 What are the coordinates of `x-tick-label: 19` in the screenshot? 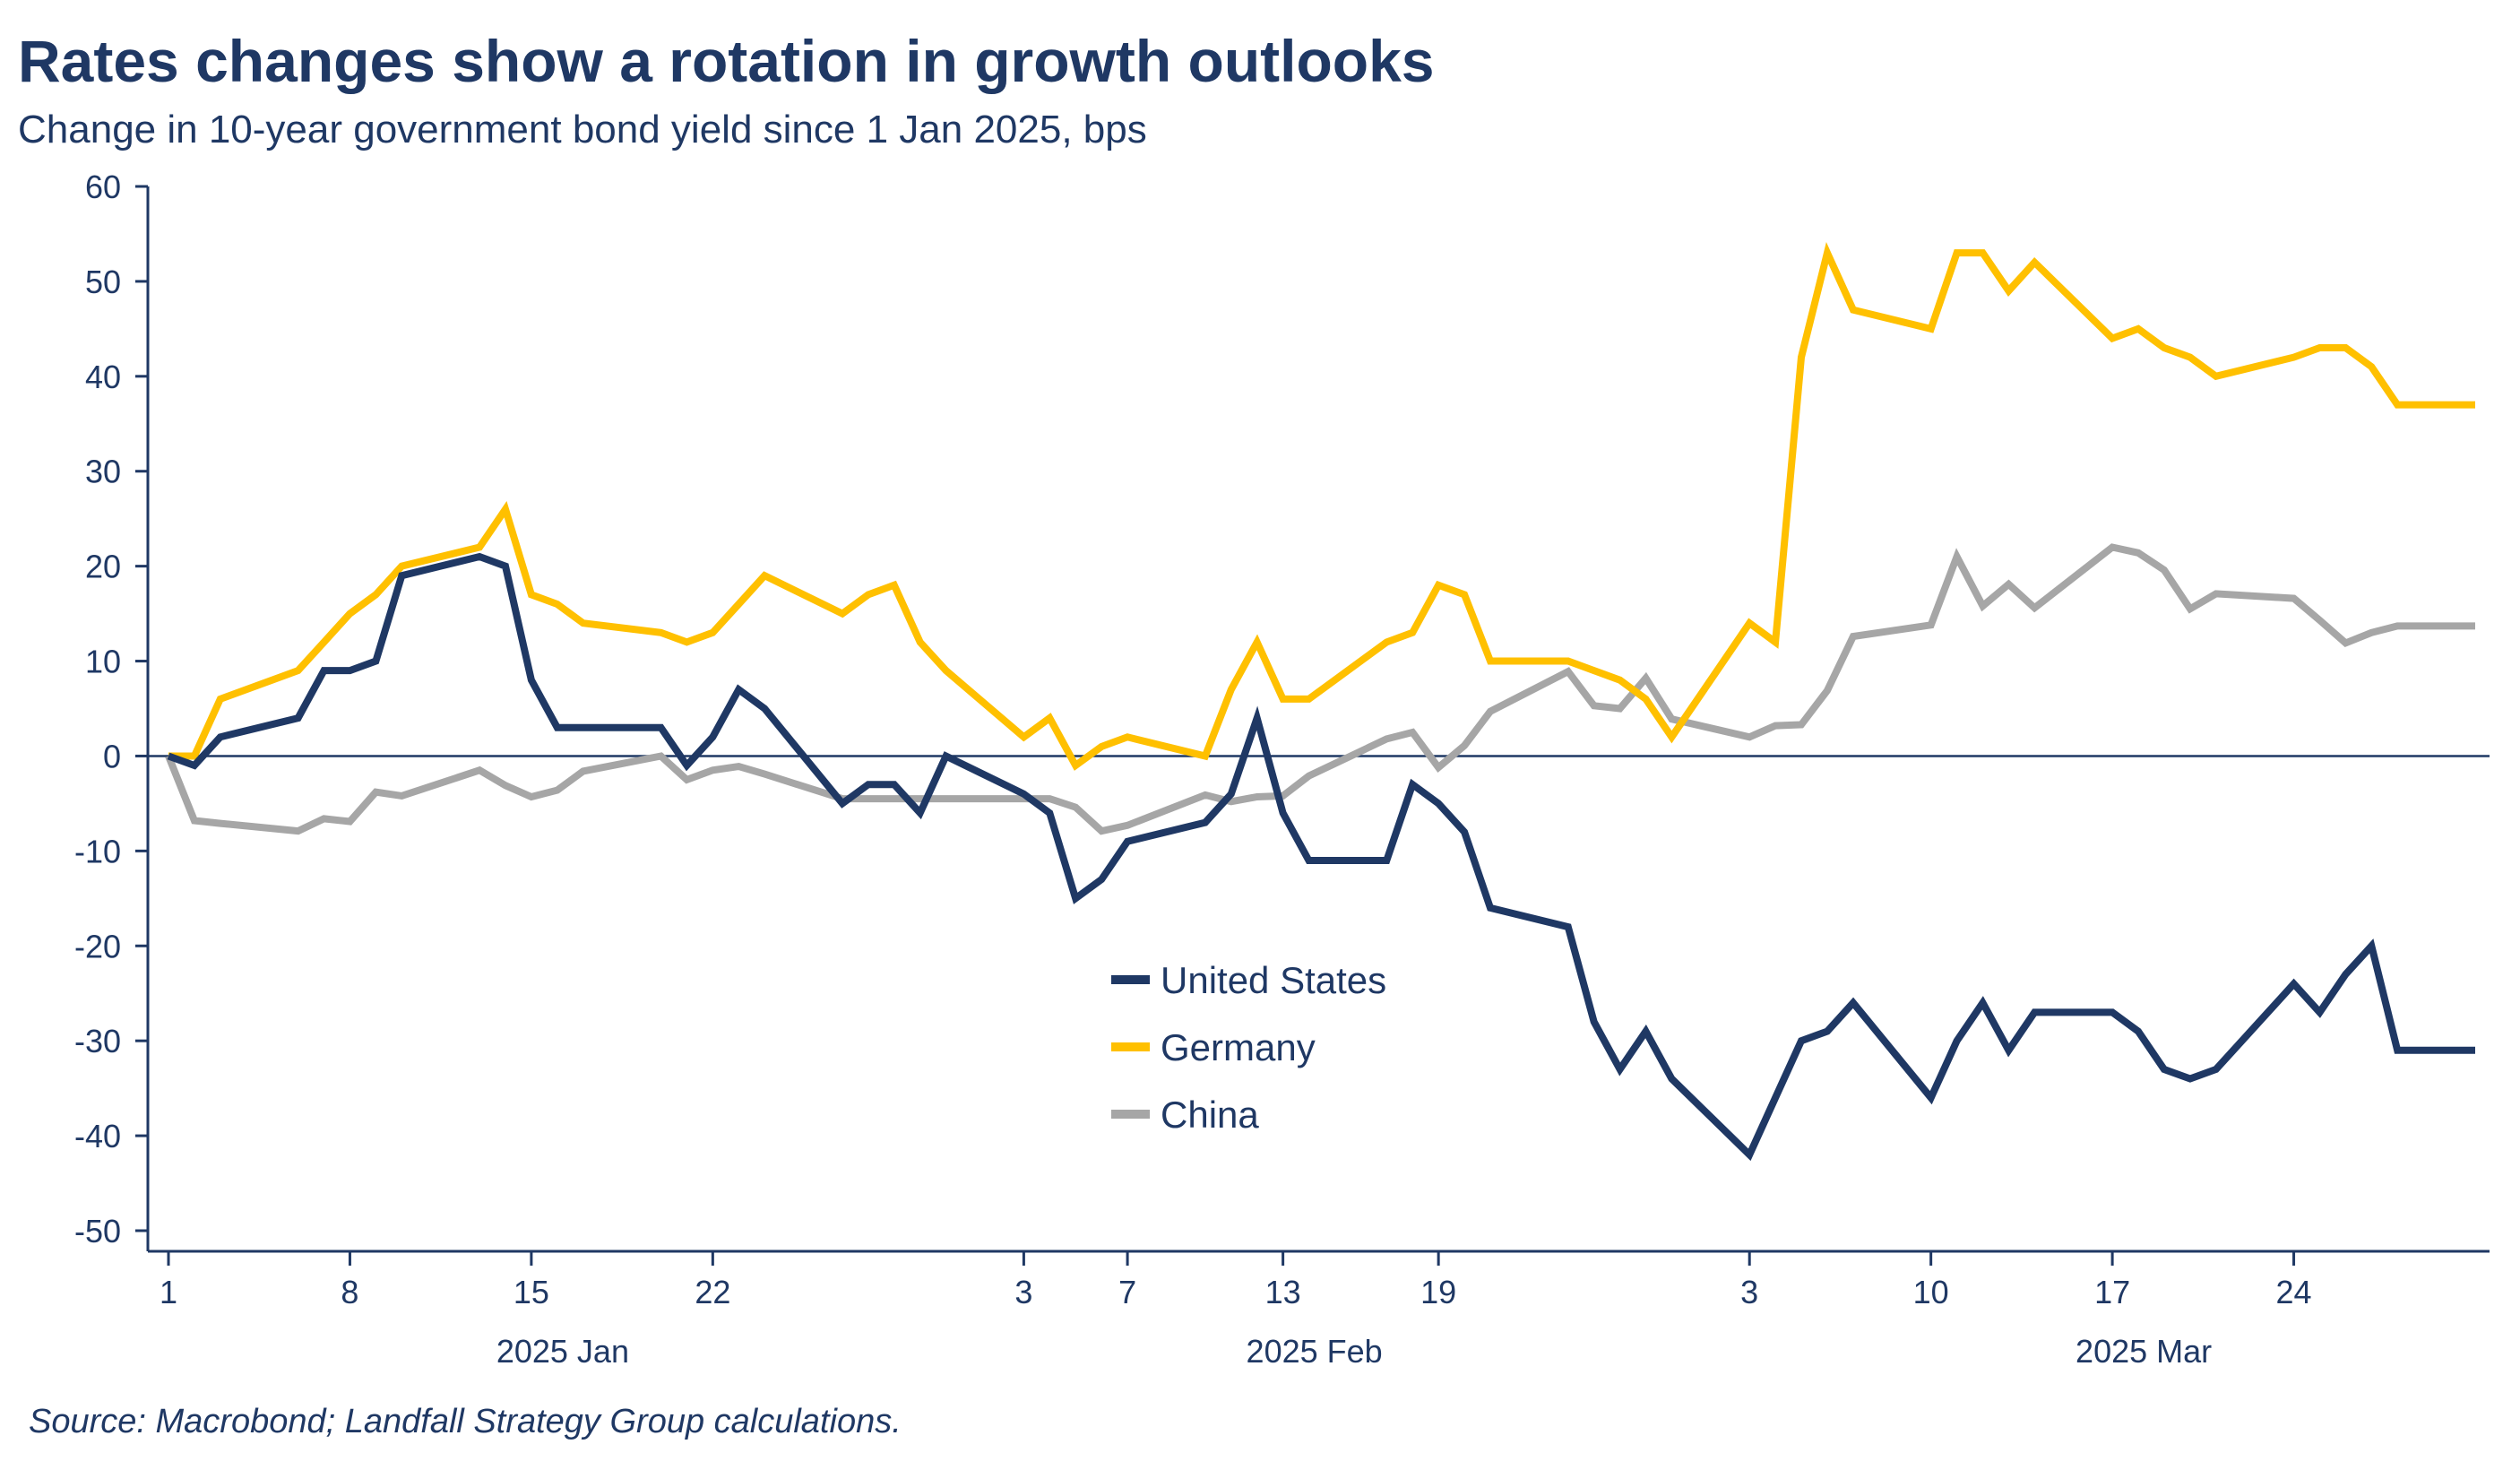 It's located at (1438, 1292).